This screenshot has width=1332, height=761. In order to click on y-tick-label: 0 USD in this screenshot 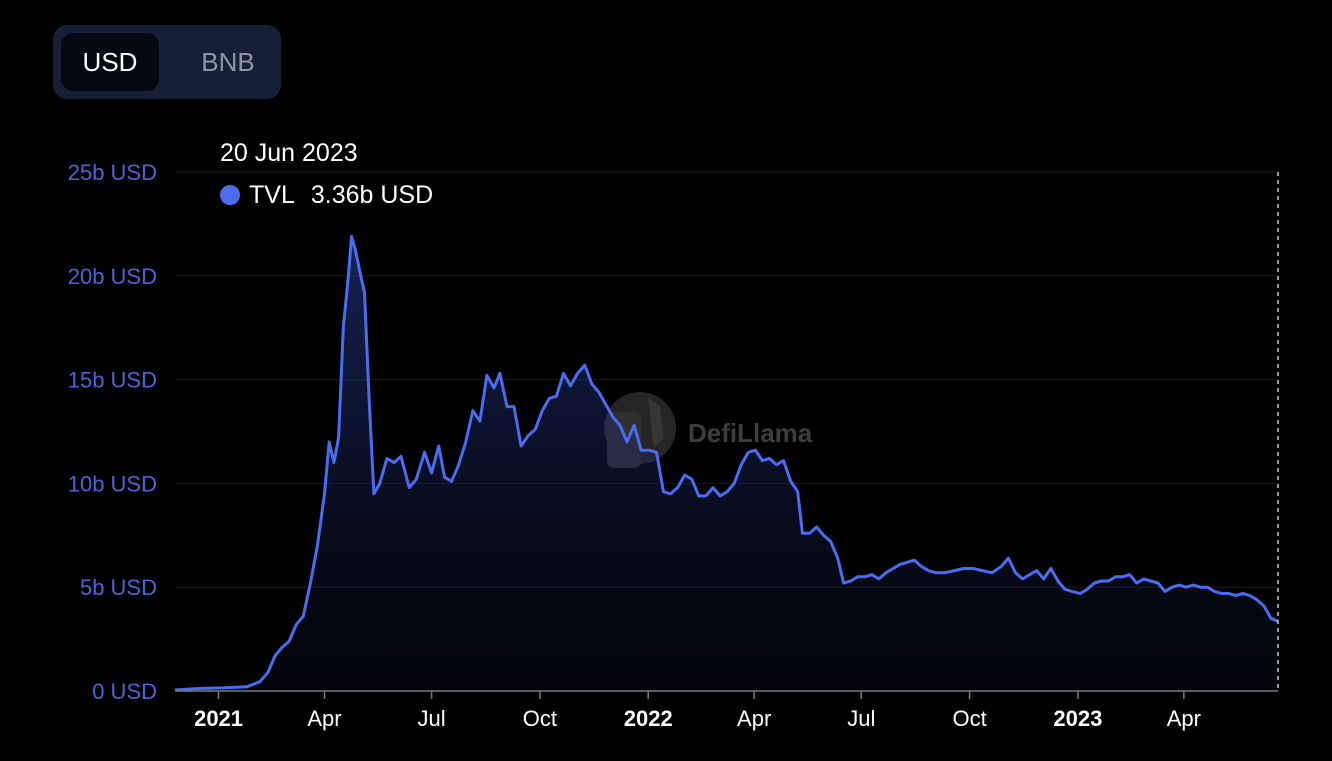, I will do `click(124, 691)`.